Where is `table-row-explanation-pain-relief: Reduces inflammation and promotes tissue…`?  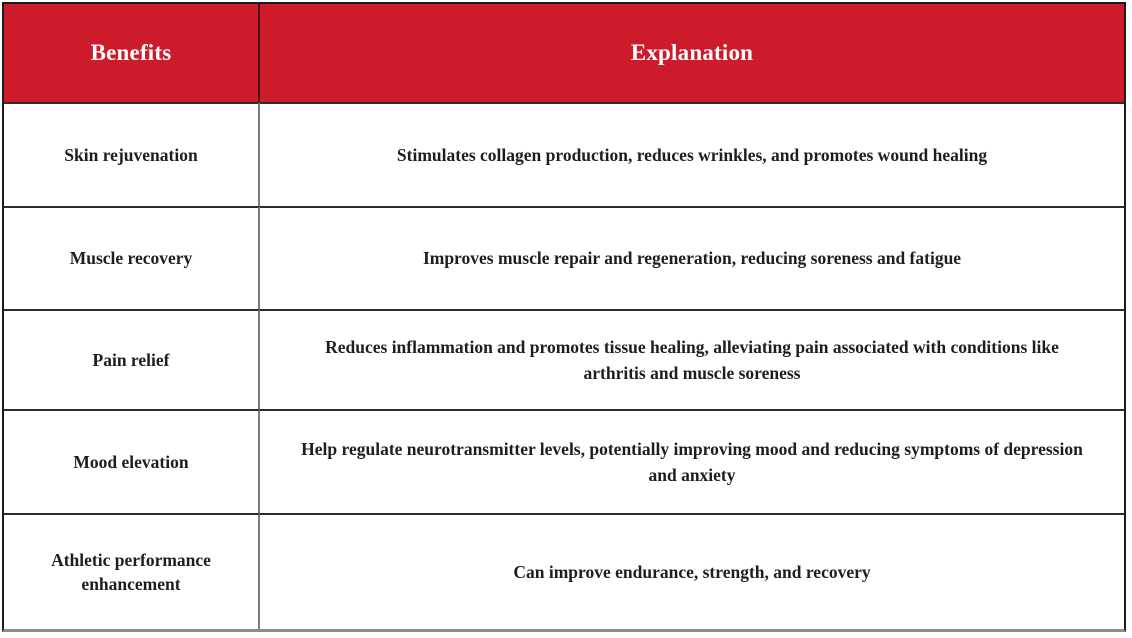 table-row-explanation-pain-relief: Reduces inflammation and promotes tissue… is located at coordinates (692, 359).